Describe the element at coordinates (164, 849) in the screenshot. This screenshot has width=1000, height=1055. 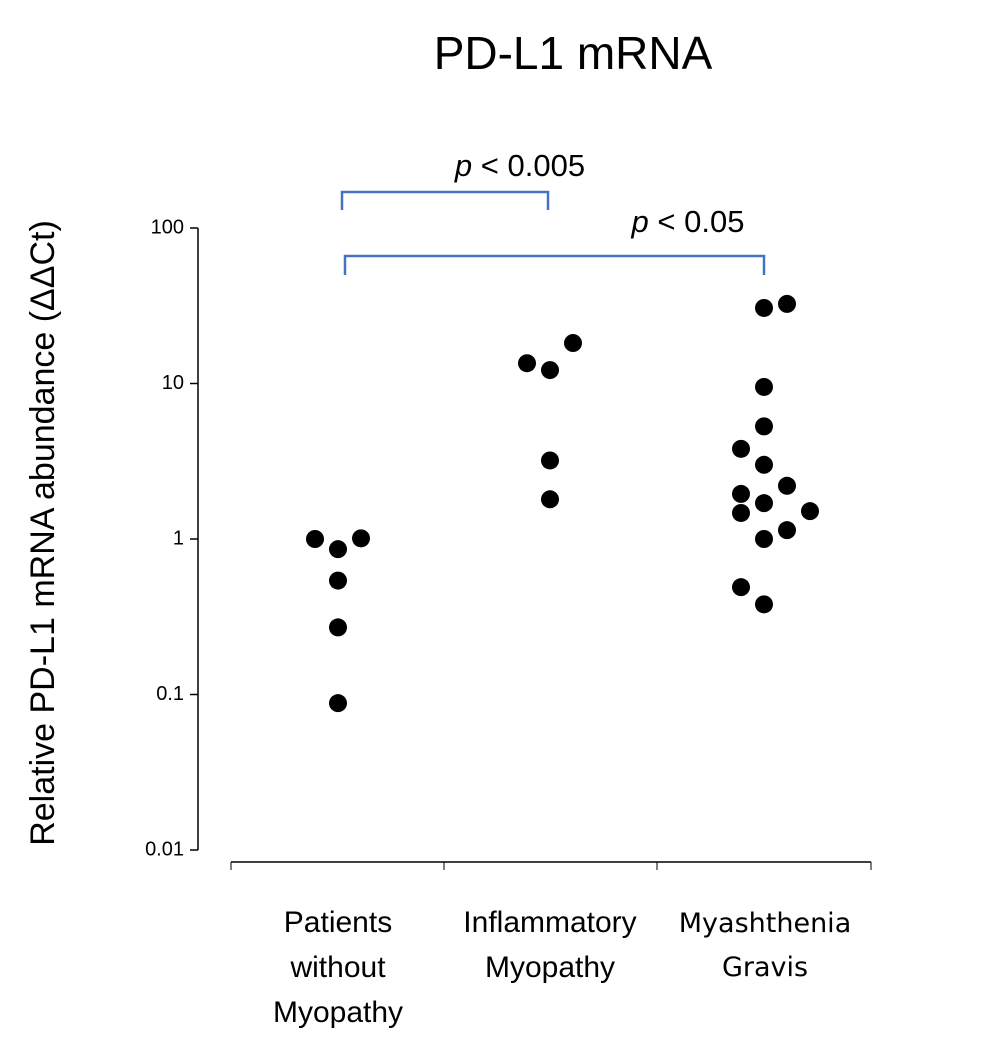
I see `y-tick-label: 0.01` at that location.